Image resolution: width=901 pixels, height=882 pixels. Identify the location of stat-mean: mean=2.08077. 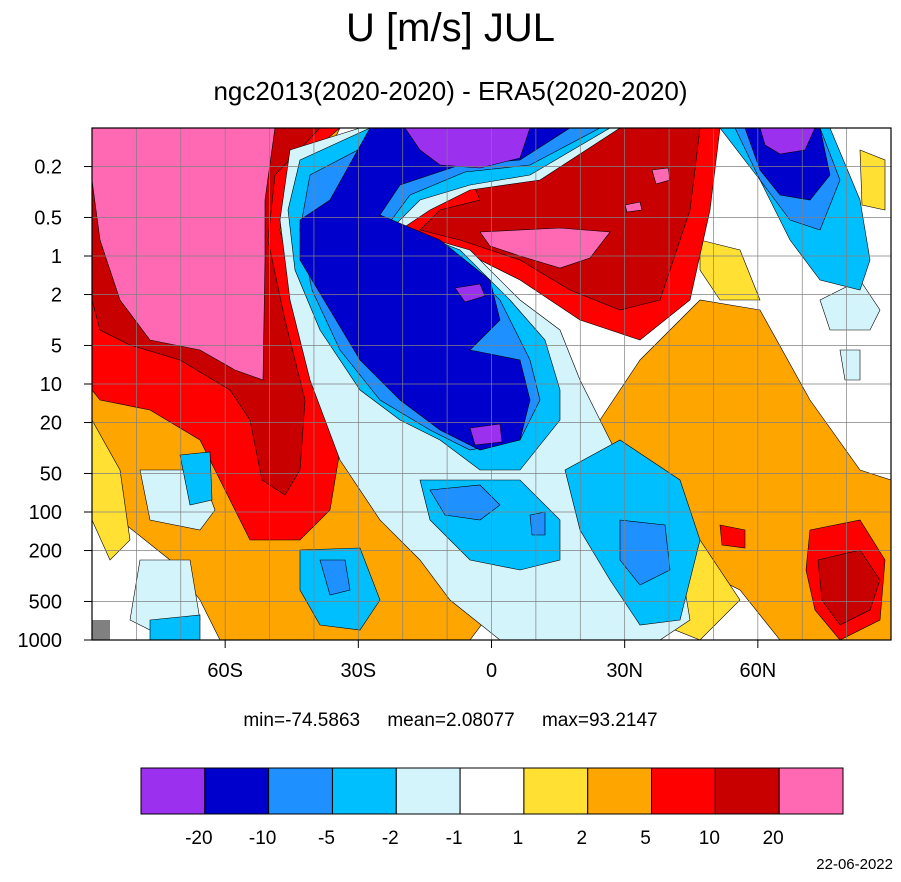
(451, 720).